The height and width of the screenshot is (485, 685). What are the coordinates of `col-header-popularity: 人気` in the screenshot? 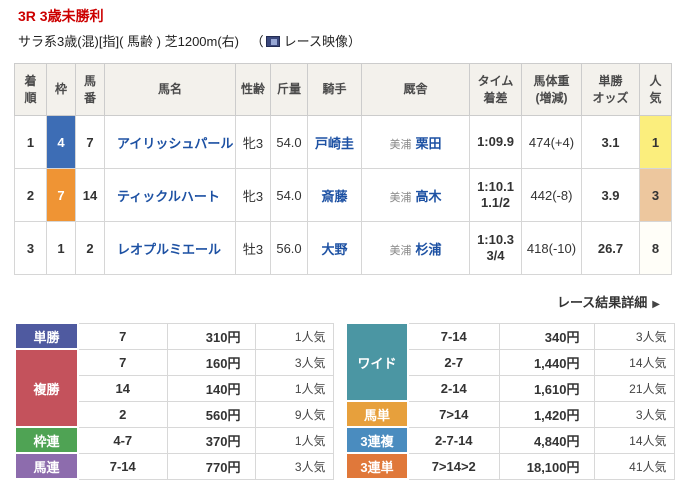 It's located at (655, 89).